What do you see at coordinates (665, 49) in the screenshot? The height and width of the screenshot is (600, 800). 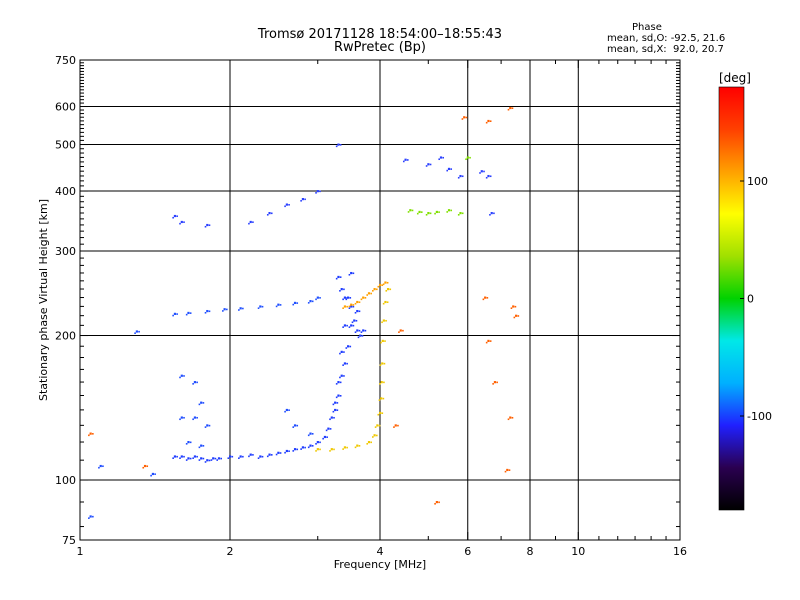 I see `phase-x-stats: mean, sd,X: 92.0, 20.7` at bounding box center [665, 49].